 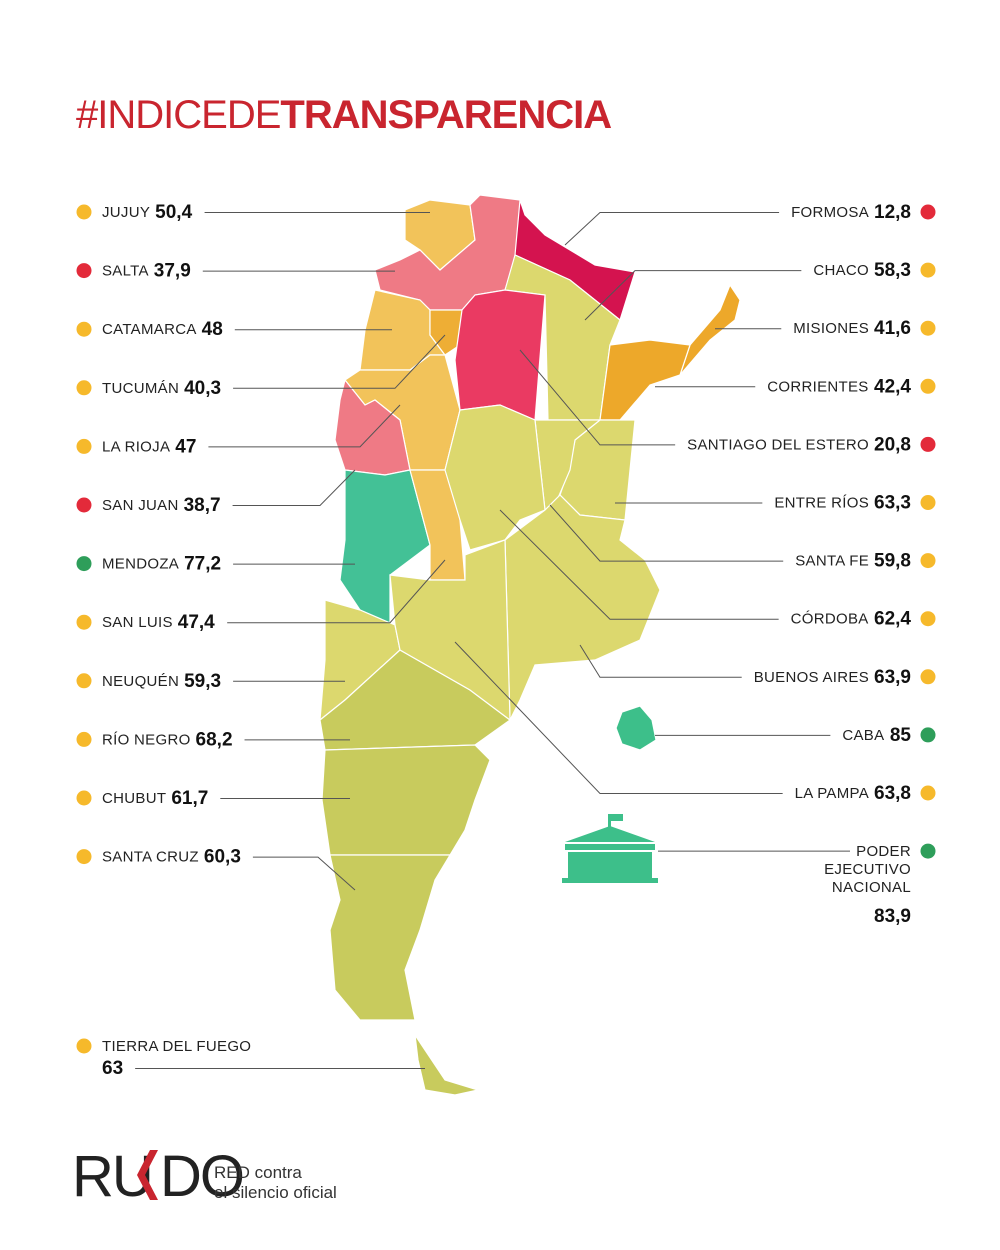 What do you see at coordinates (189, 798) in the screenshot?
I see `province-value: 61,7` at bounding box center [189, 798].